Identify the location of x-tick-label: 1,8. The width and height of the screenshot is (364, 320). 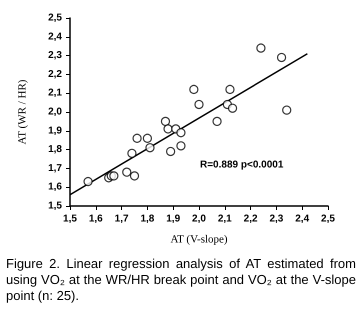
(147, 219).